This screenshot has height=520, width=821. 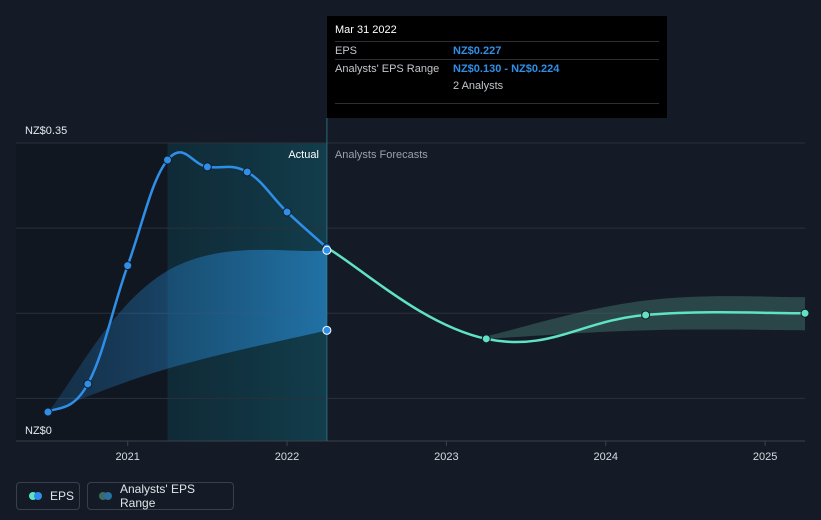 I want to click on y-axis-label: NZ$0, so click(x=38, y=431).